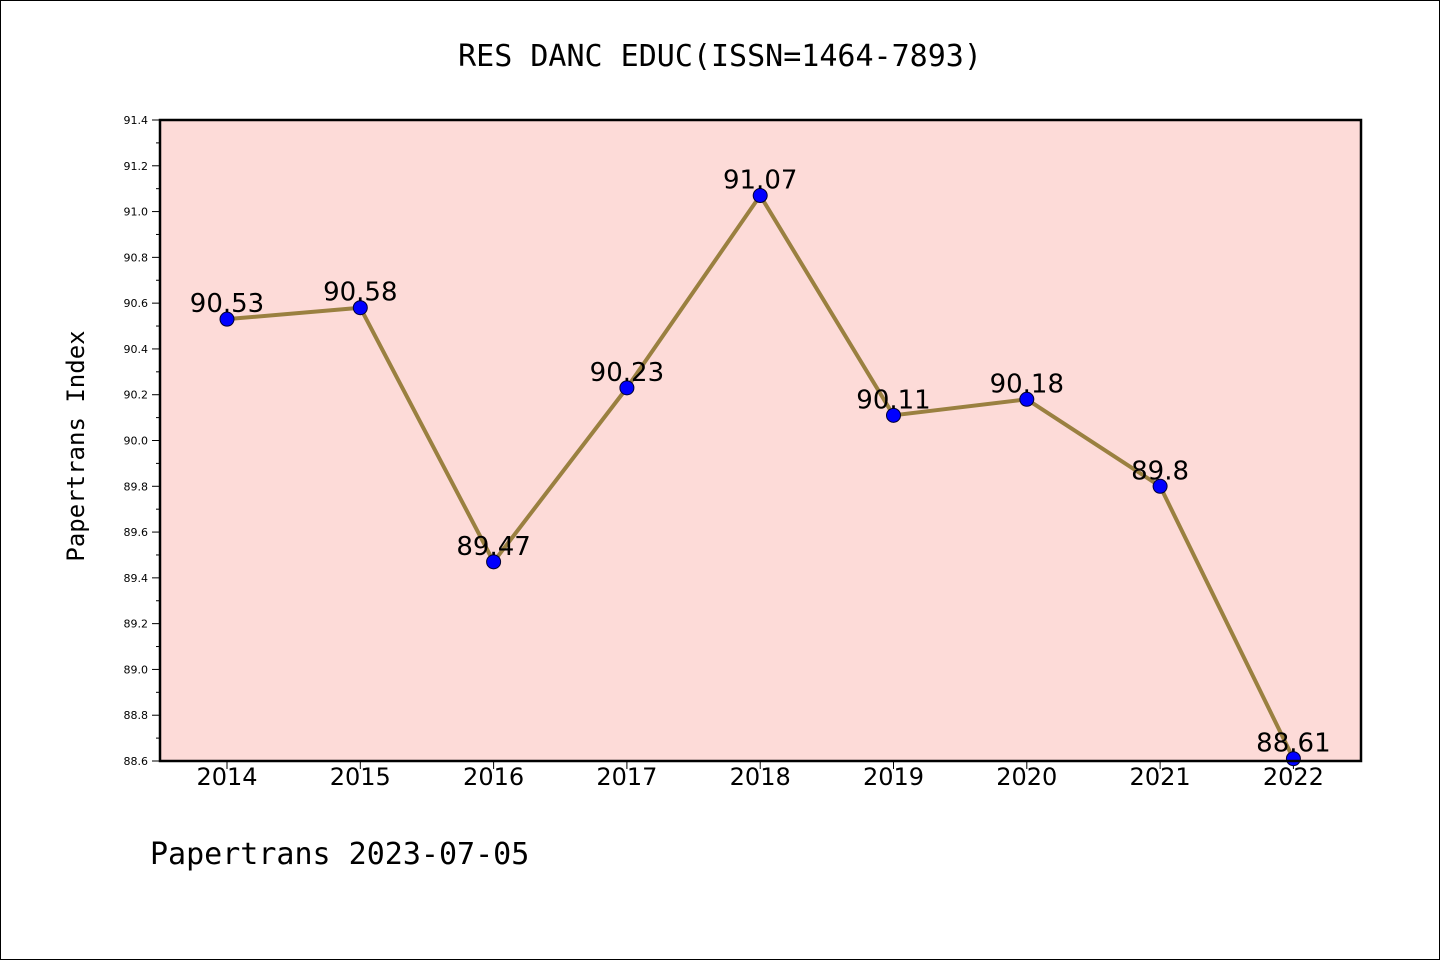  I want to click on y-tick-label: 91.2, so click(136, 166).